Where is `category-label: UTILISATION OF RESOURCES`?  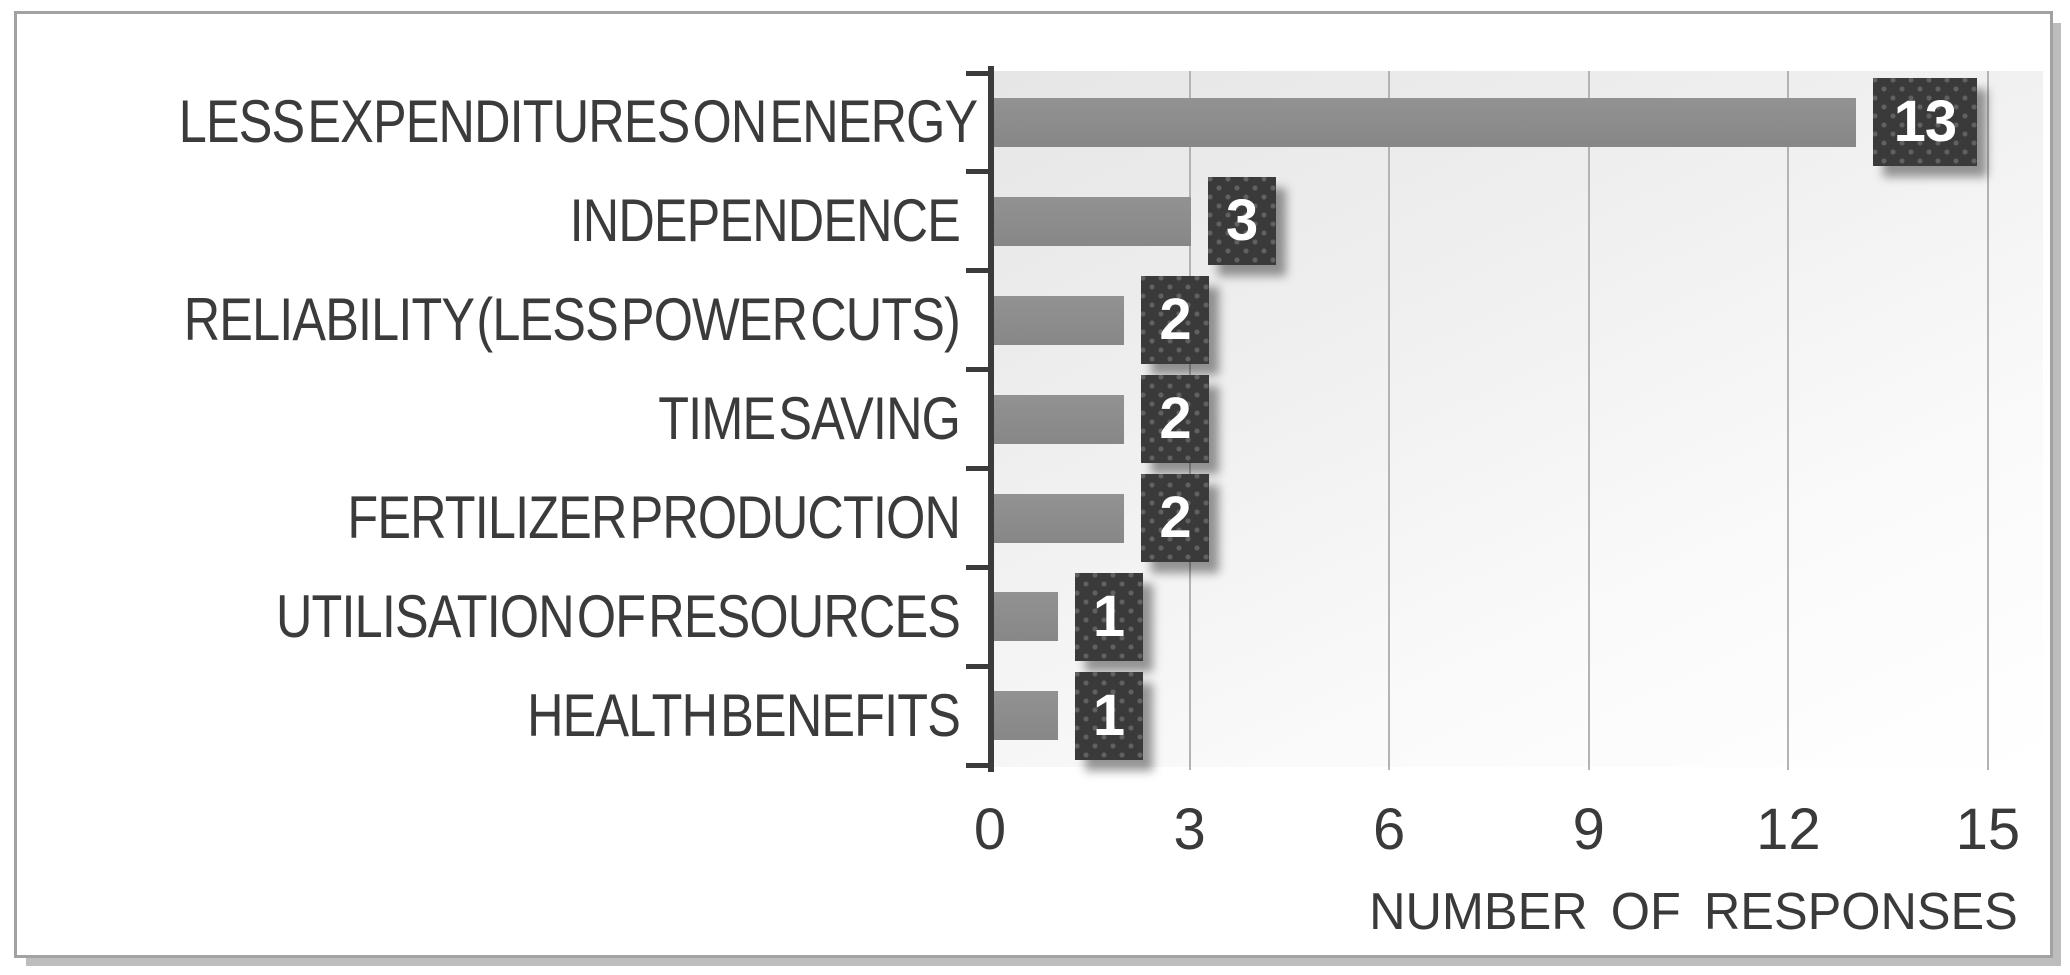 category-label: UTILISATION OF RESOURCES is located at coordinates (618, 616).